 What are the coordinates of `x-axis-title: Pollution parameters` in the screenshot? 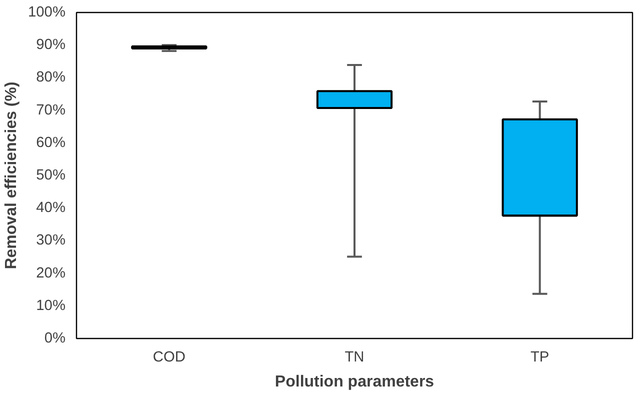 It's located at (354, 382).